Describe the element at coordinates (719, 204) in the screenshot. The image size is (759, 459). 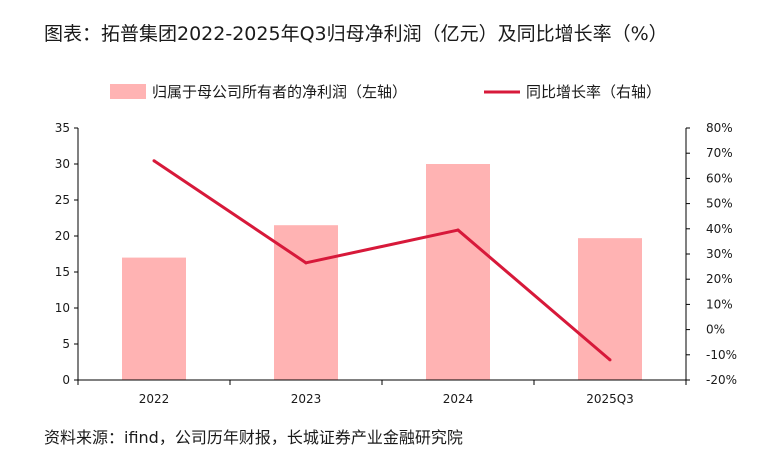
I see `right-tick-label: 50%` at that location.